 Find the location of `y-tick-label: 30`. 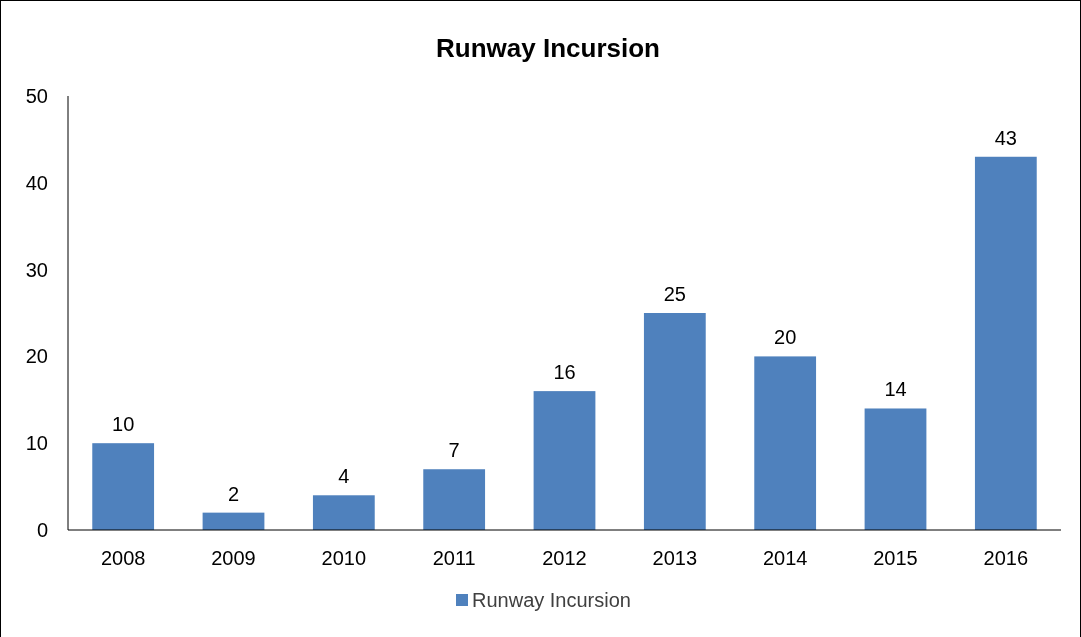

y-tick-label: 30 is located at coordinates (36, 269).